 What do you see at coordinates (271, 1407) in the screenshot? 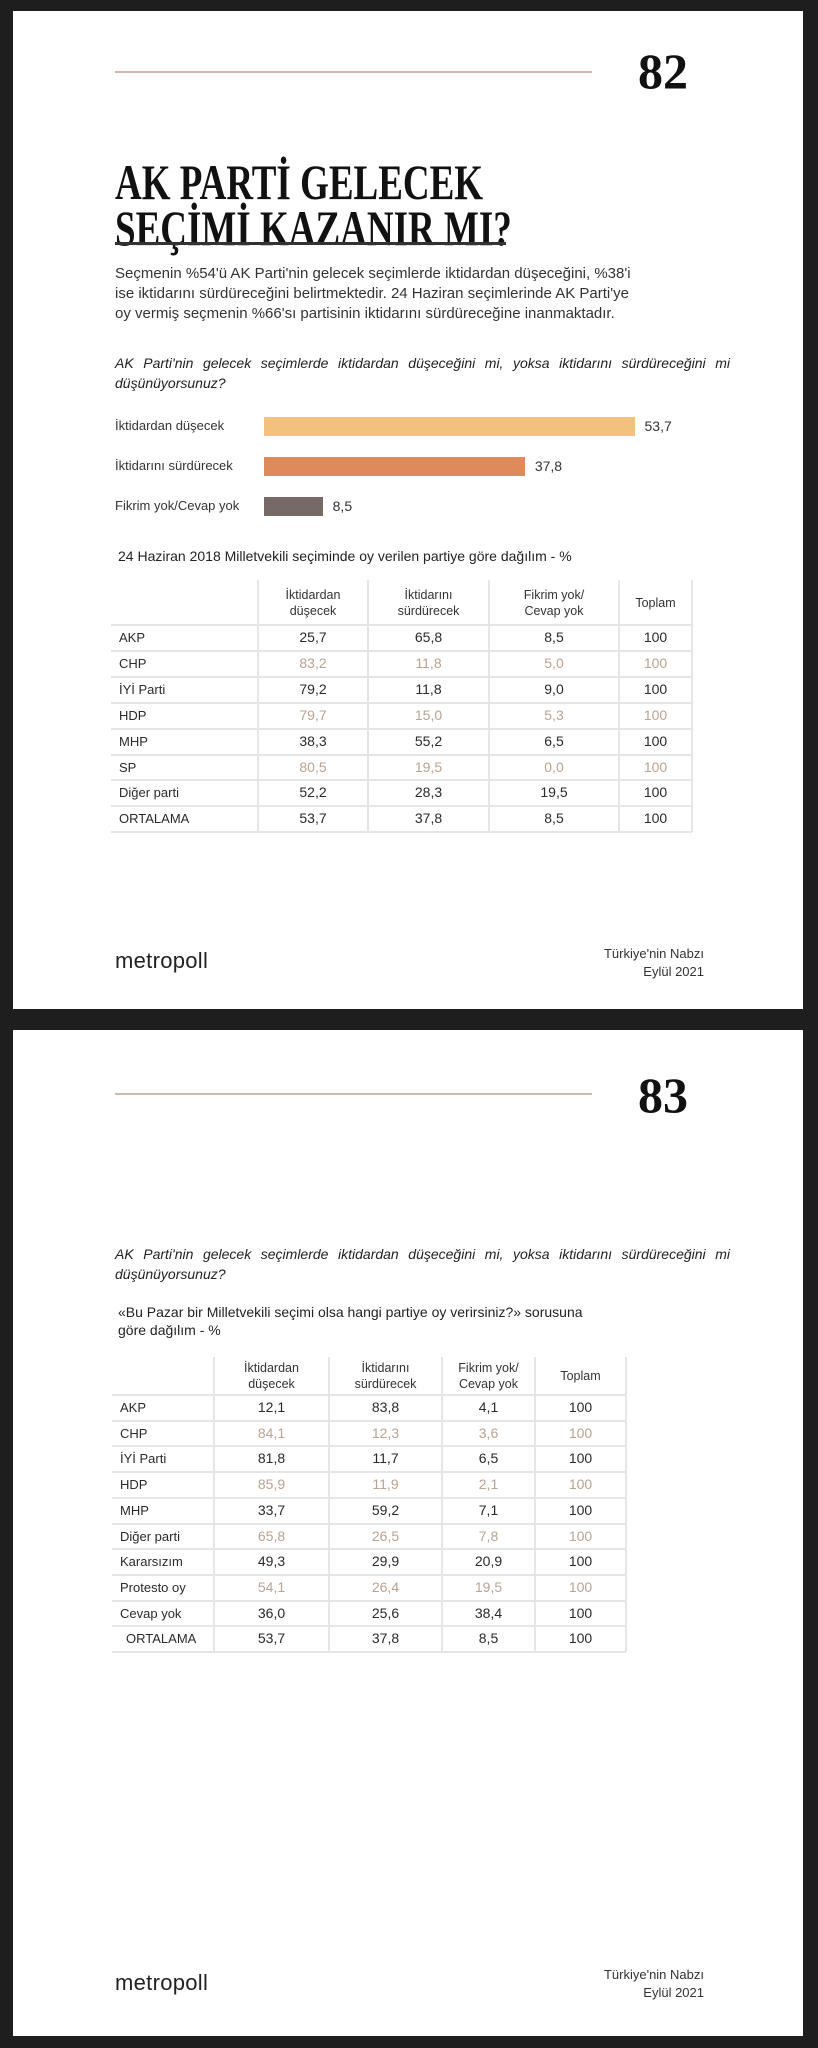
I see `table-cell: 12,1` at bounding box center [271, 1407].